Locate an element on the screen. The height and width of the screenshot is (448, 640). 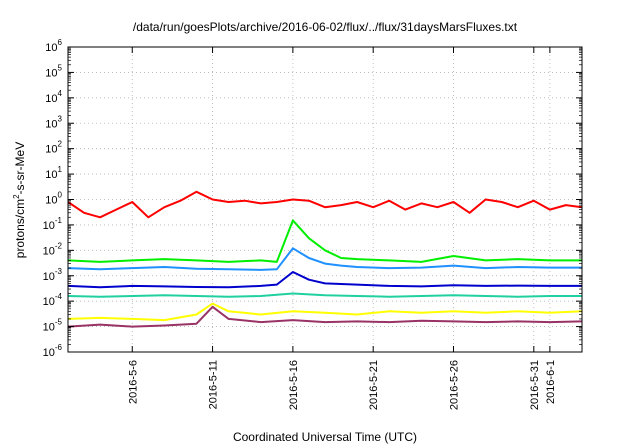
y-tick-label: 10⁵ is located at coordinates (53, 71).